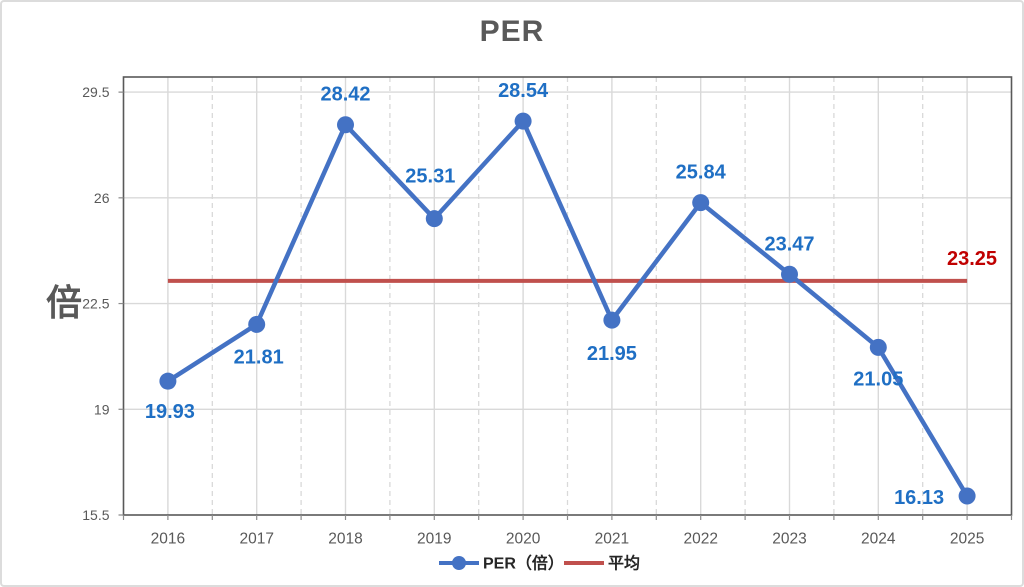 The height and width of the screenshot is (587, 1024). What do you see at coordinates (256, 539) in the screenshot?
I see `x-tick-label-2017: 2017` at bounding box center [256, 539].